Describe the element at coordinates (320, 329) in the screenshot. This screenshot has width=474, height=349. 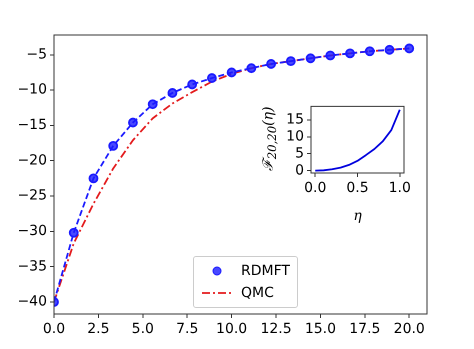
I see `x-tick-label: 15.0` at that location.